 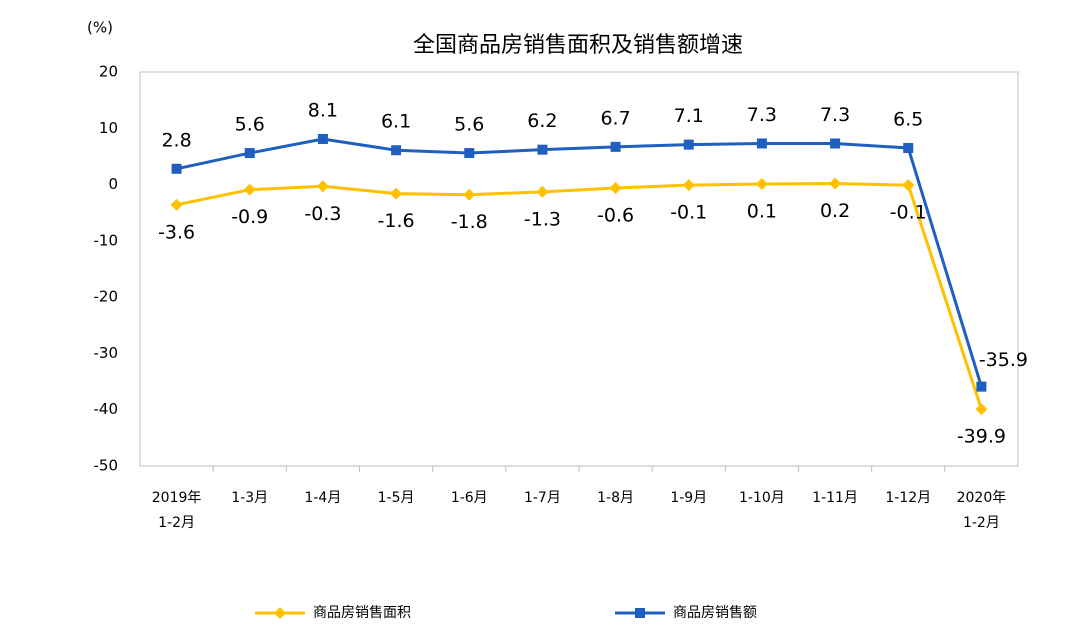 What do you see at coordinates (106, 240) in the screenshot?
I see `y-tick-label: -10` at bounding box center [106, 240].